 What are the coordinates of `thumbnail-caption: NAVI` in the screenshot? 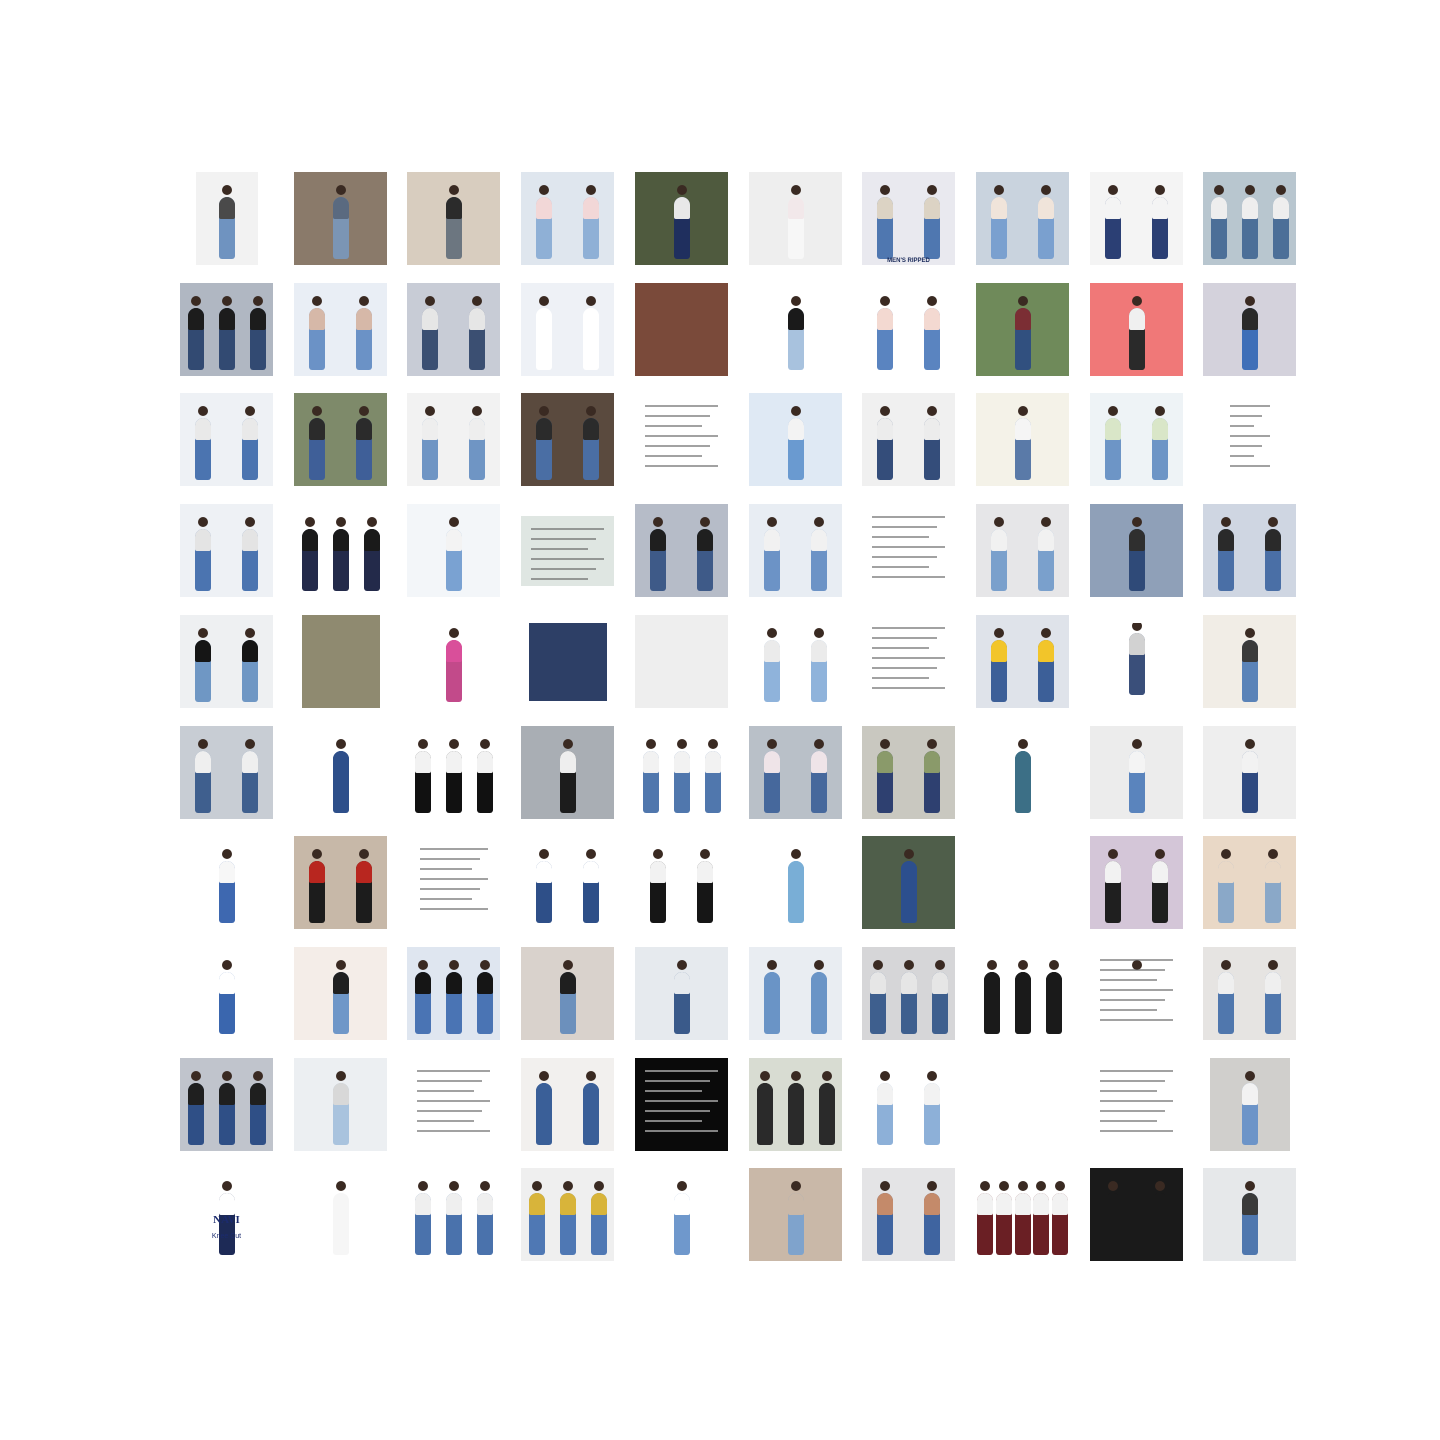 It's located at (226, 1220).